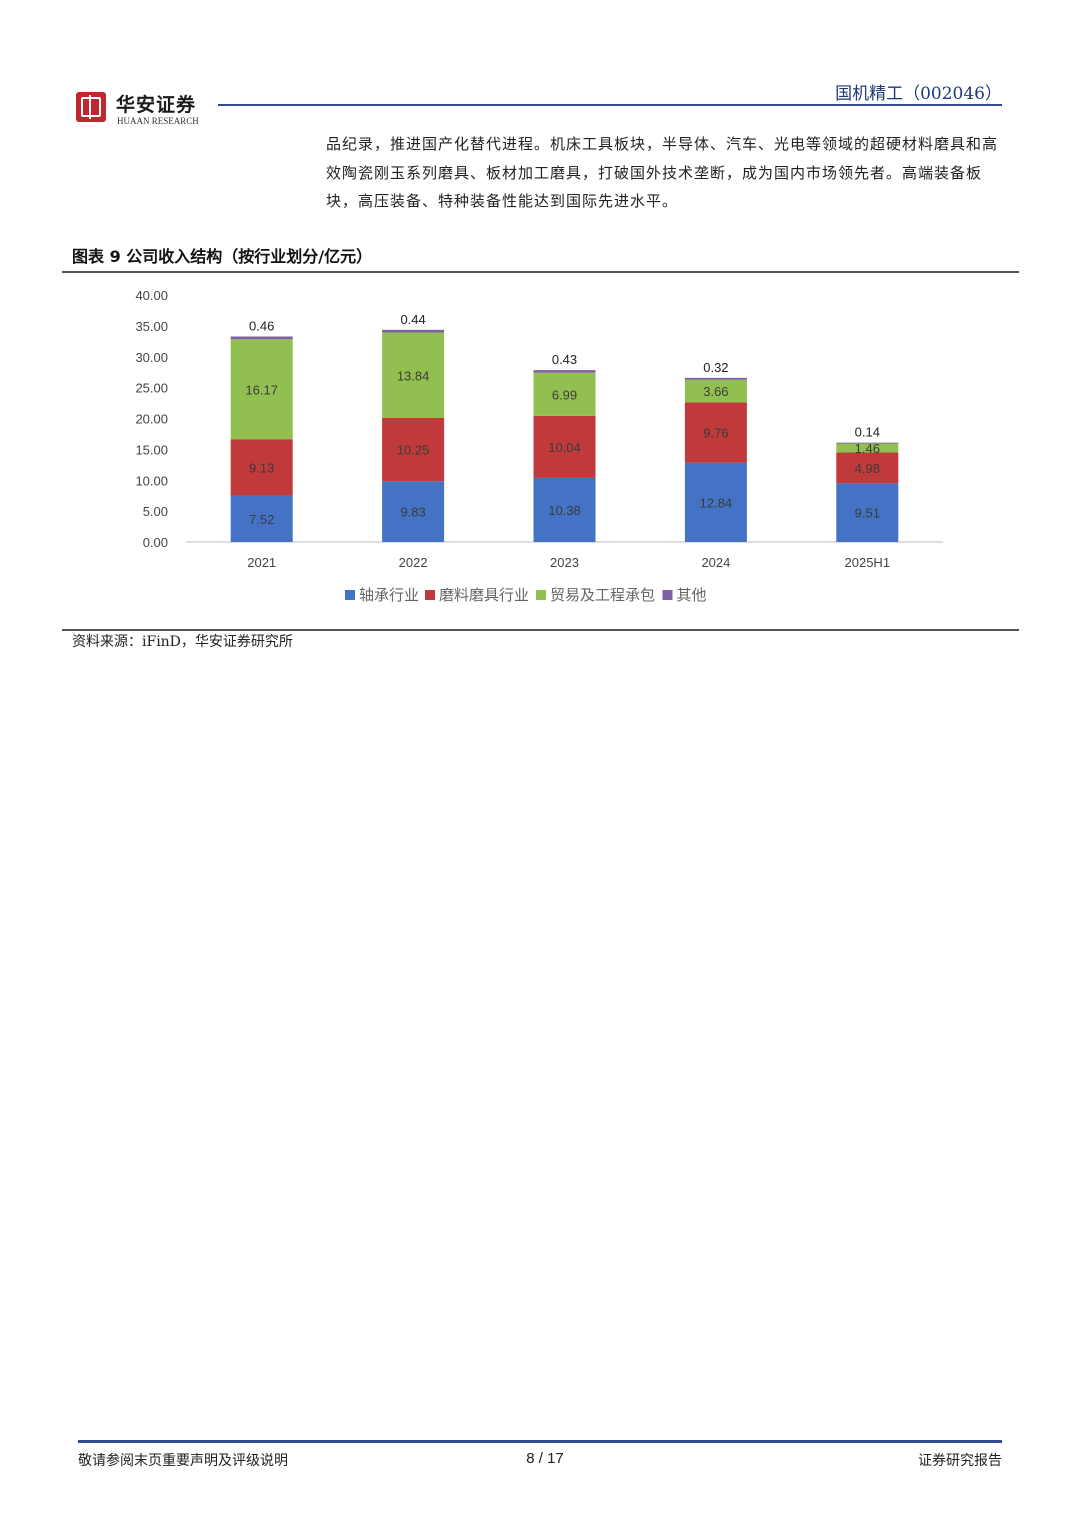 The image size is (1080, 1527). Describe the element at coordinates (545, 1458) in the screenshot. I see `page-number: 8 / 17` at that location.